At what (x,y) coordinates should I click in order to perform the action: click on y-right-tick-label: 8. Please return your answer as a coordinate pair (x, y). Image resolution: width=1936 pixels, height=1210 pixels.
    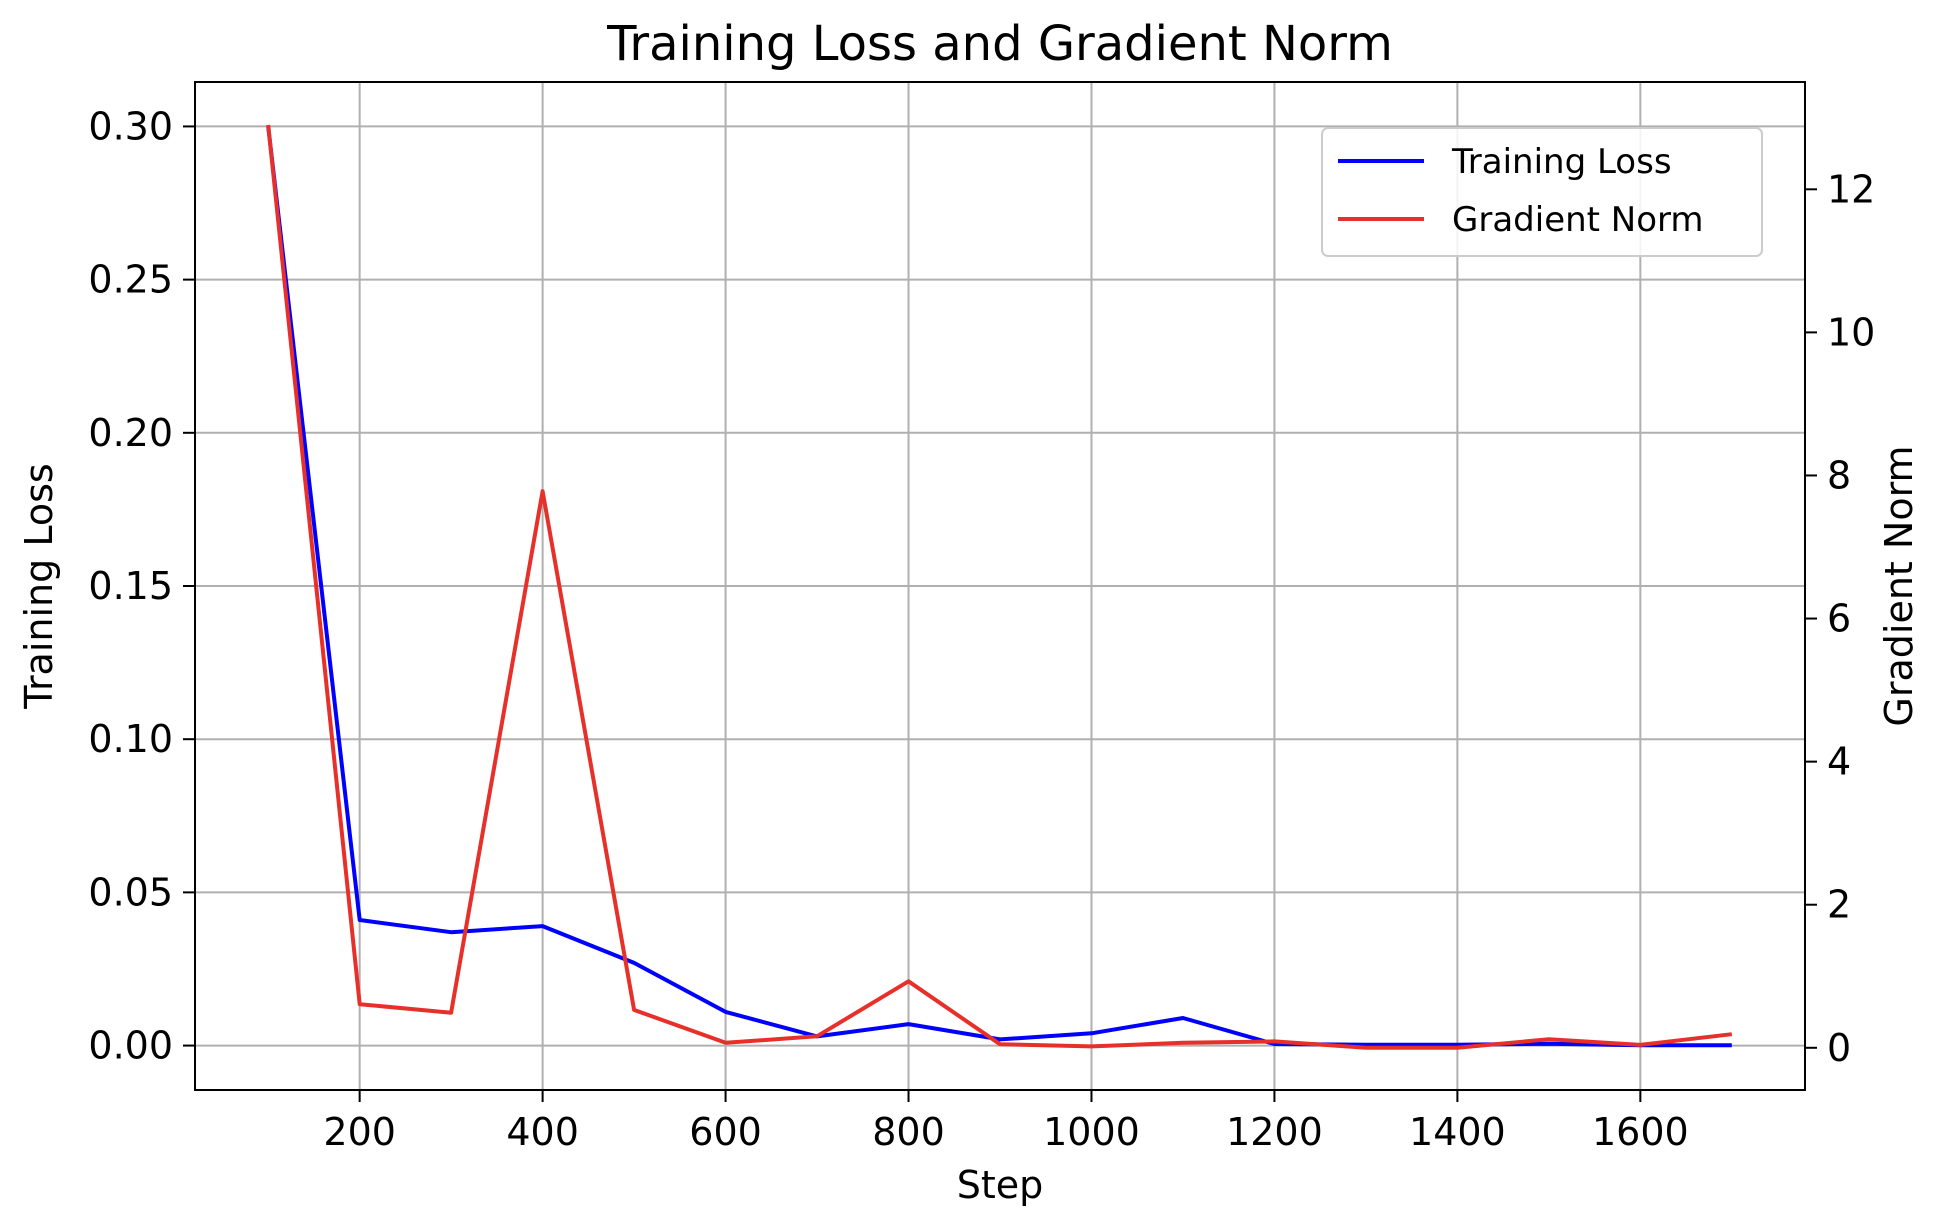
    Looking at the image, I should click on (1839, 475).